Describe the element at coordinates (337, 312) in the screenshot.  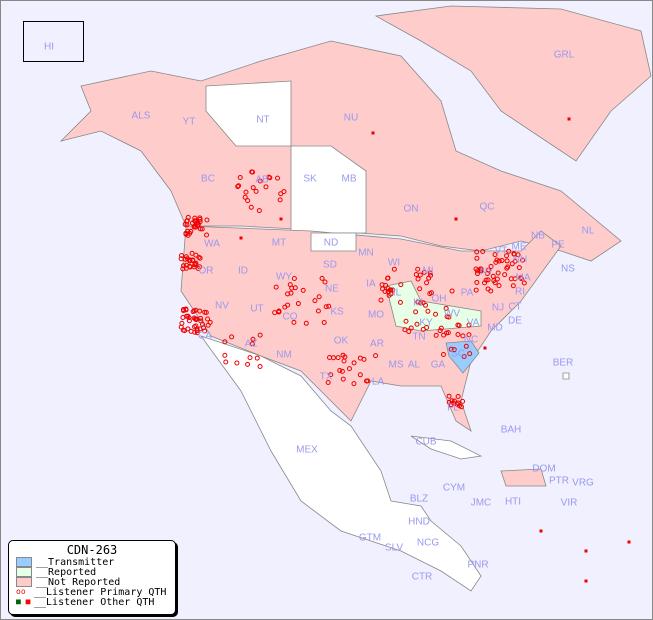
I see `region-label-ks: KS` at that location.